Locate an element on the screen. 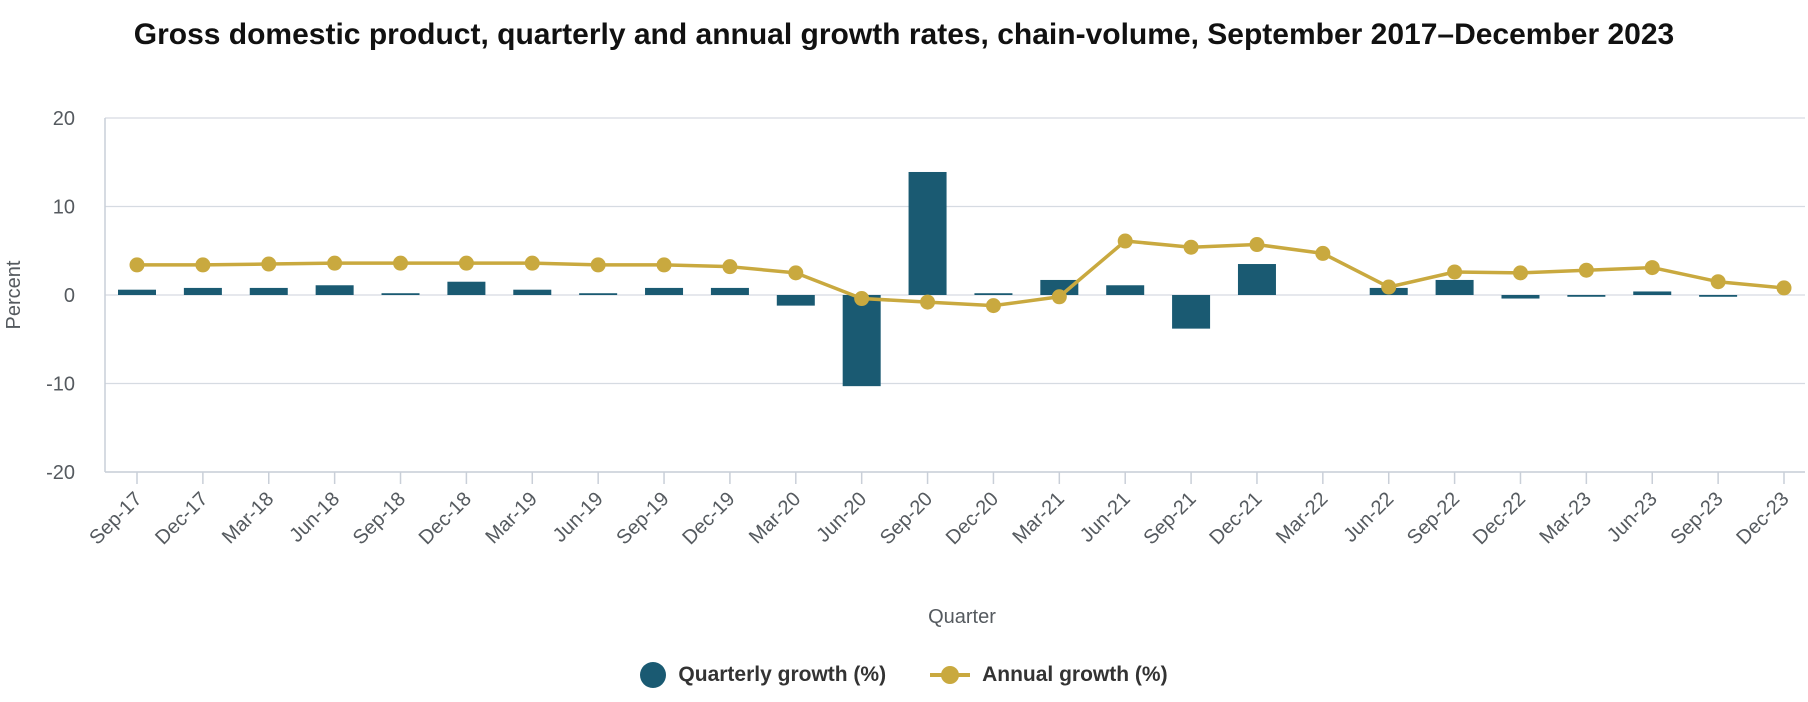 The width and height of the screenshot is (1808, 702). x-tick-label: Dec-19 is located at coordinates (708, 518).